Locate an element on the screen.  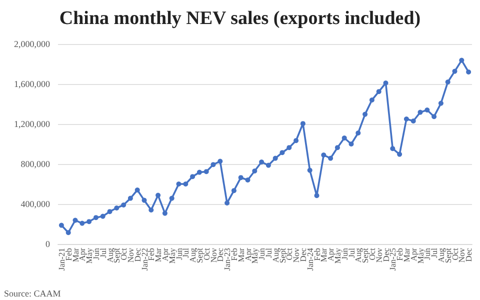
source-note: Source: CAAM is located at coordinates (32, 293).